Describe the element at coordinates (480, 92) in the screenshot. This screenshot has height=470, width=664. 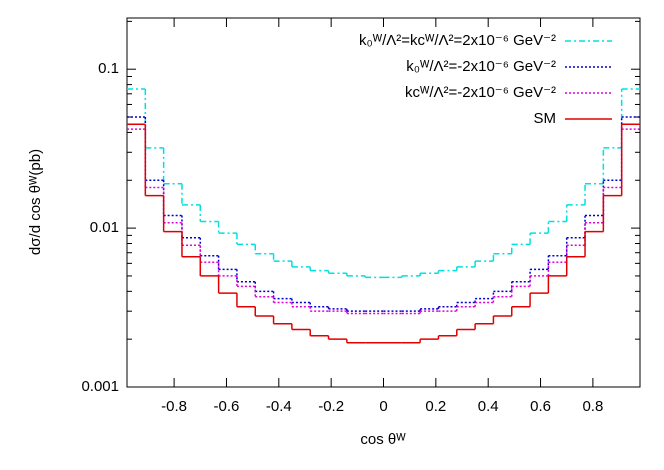
I see `legend-label: kcᵂ/Λ²=-2x10⁻⁶ GeV⁻²` at that location.